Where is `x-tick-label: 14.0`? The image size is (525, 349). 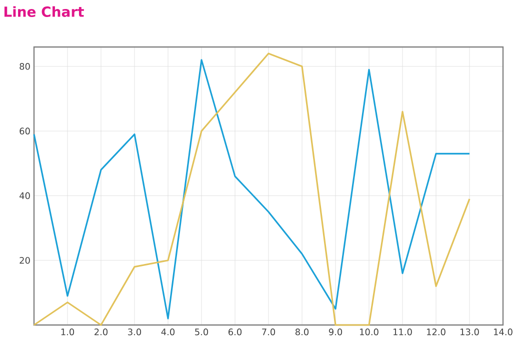
x-tick-label: 14.0 is located at coordinates (503, 332).